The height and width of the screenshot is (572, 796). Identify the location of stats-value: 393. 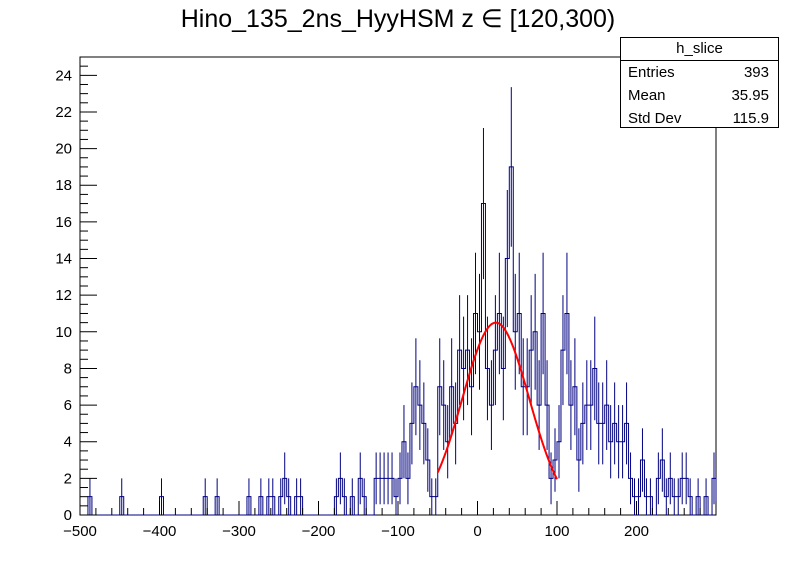
(756, 72).